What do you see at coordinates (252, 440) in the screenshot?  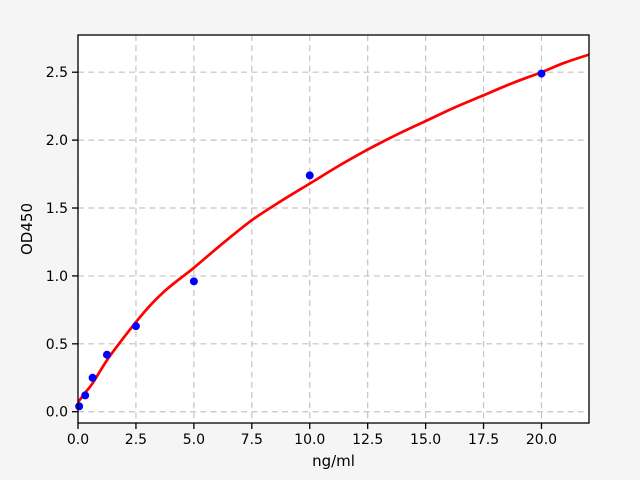 I see `x-tick-label: 7.5` at bounding box center [252, 440].